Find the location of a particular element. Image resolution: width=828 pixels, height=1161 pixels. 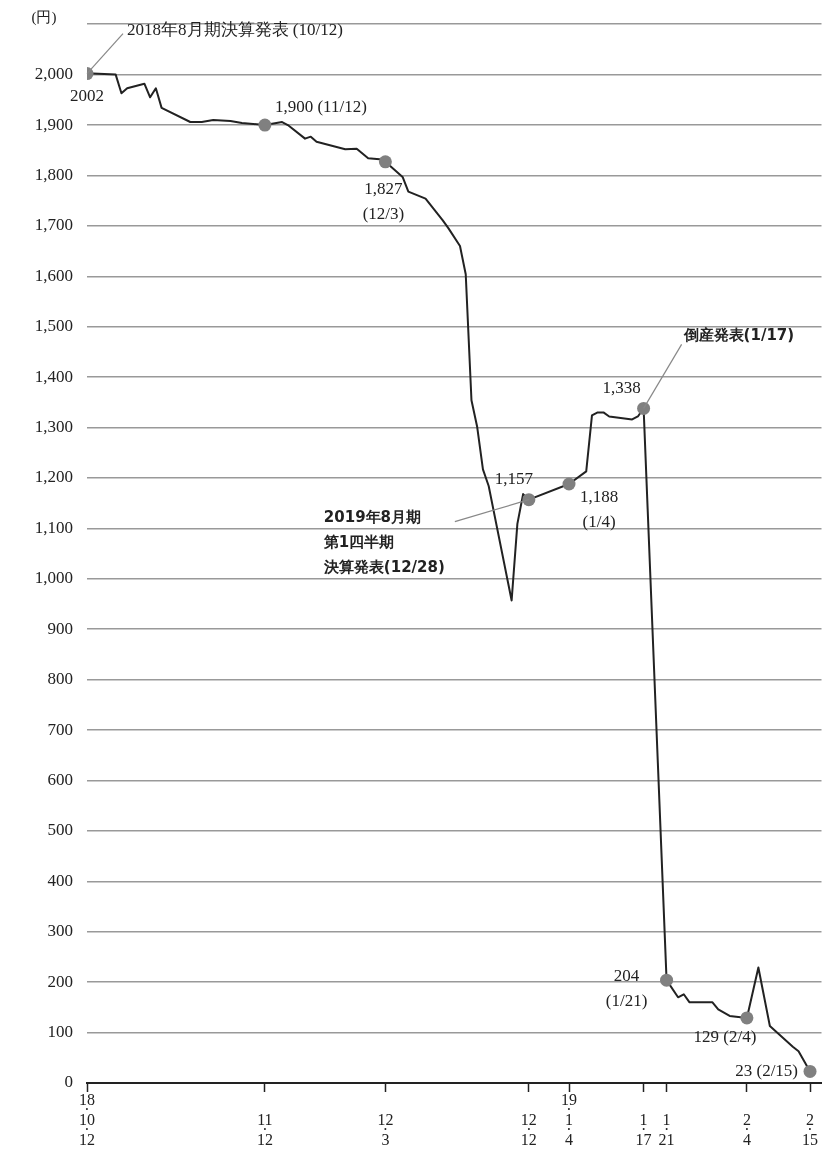

y-tick-label: 1,000 is located at coordinates (53, 578).